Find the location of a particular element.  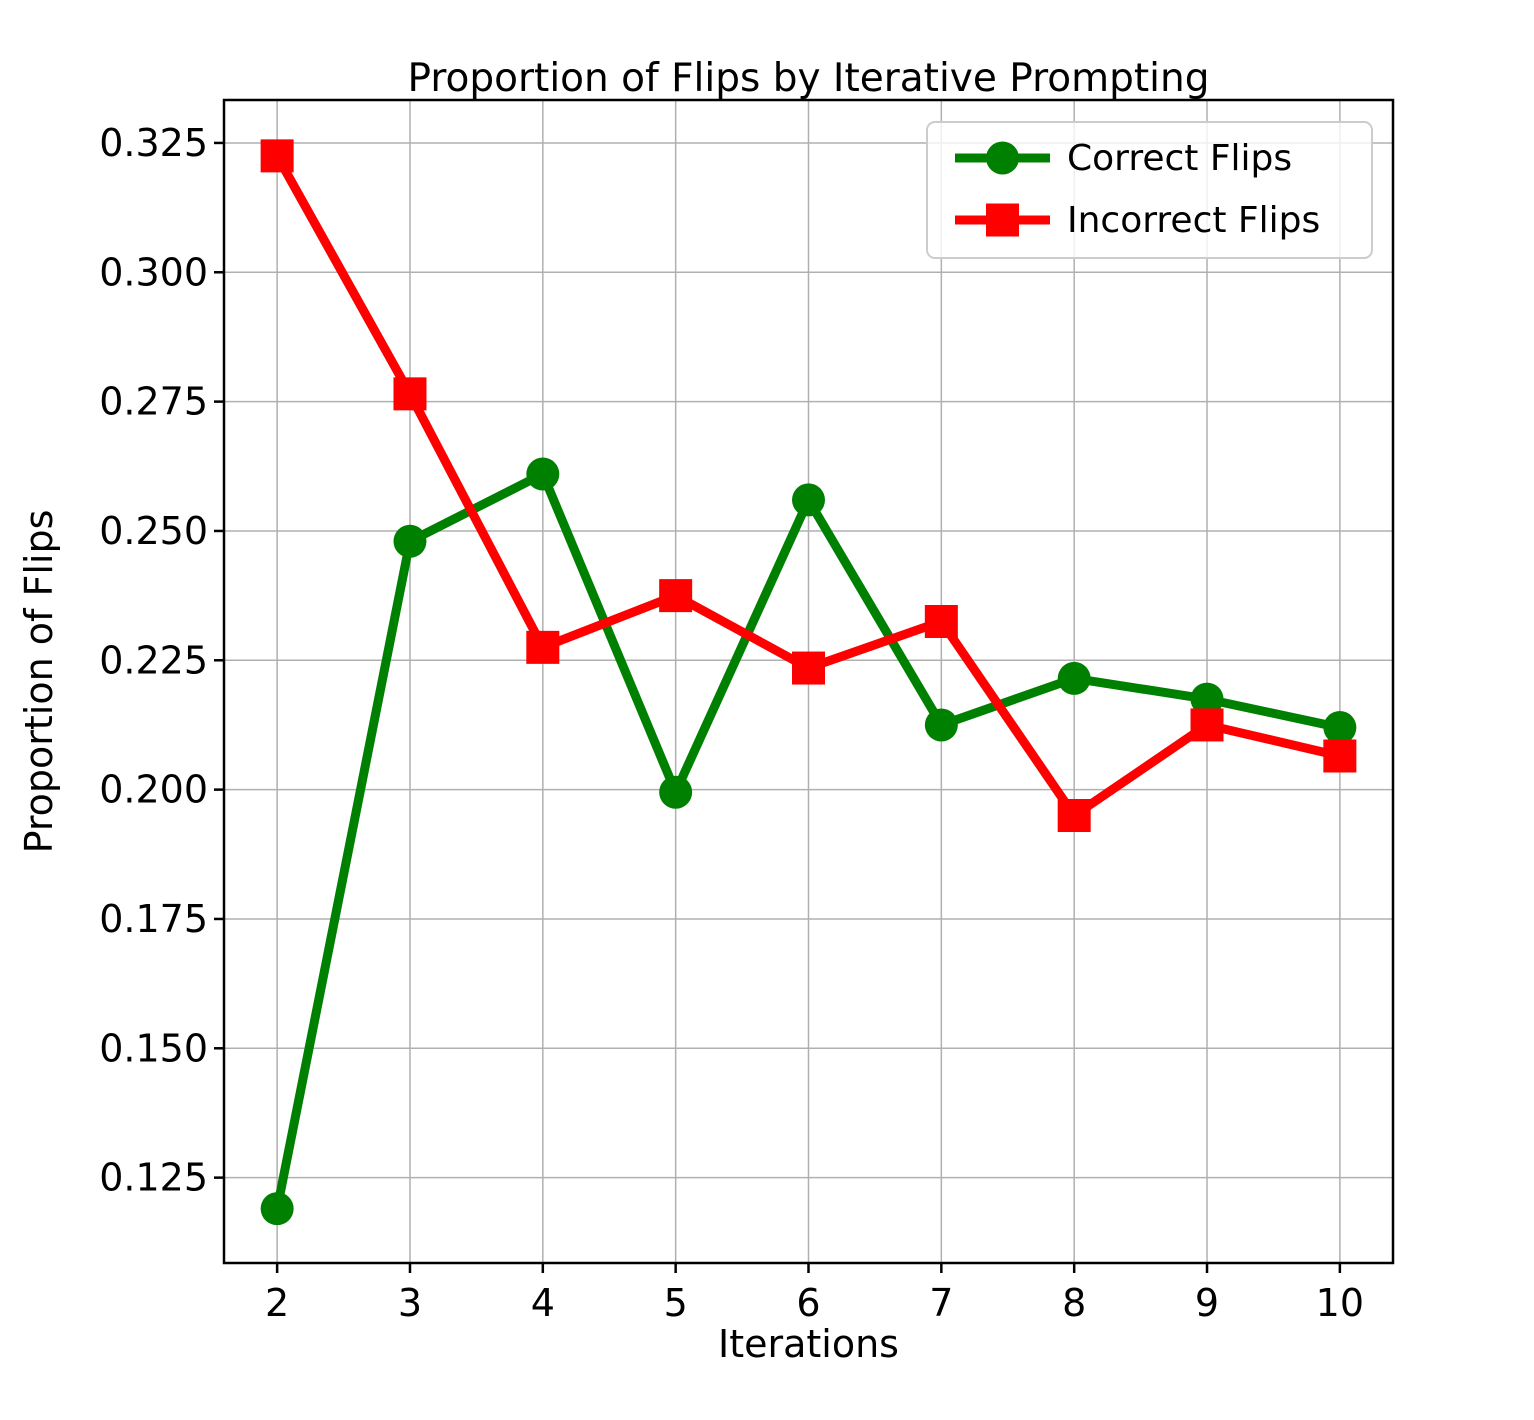

y-tick-label: 0.300 is located at coordinates (153, 272).